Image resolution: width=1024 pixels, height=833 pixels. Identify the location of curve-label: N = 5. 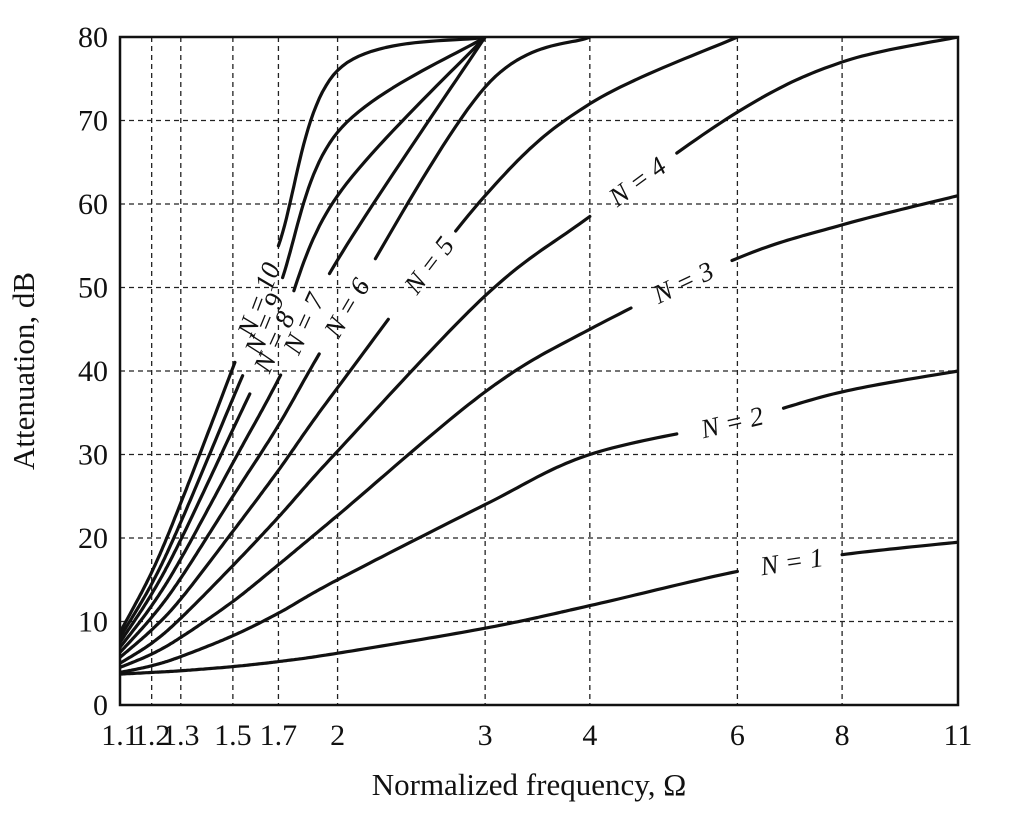
(428, 265).